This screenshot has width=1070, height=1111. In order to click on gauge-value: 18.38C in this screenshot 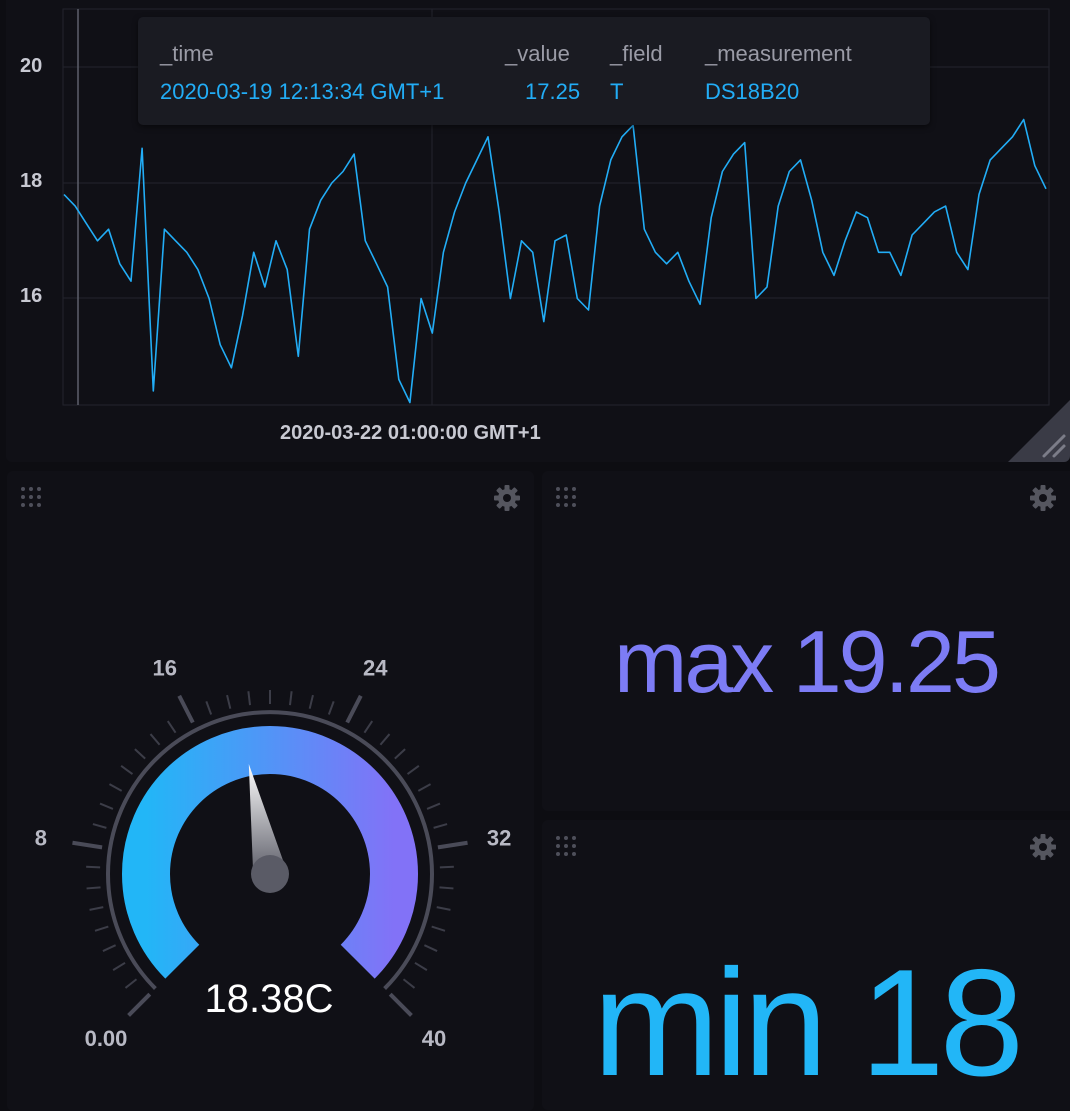, I will do `click(269, 999)`.